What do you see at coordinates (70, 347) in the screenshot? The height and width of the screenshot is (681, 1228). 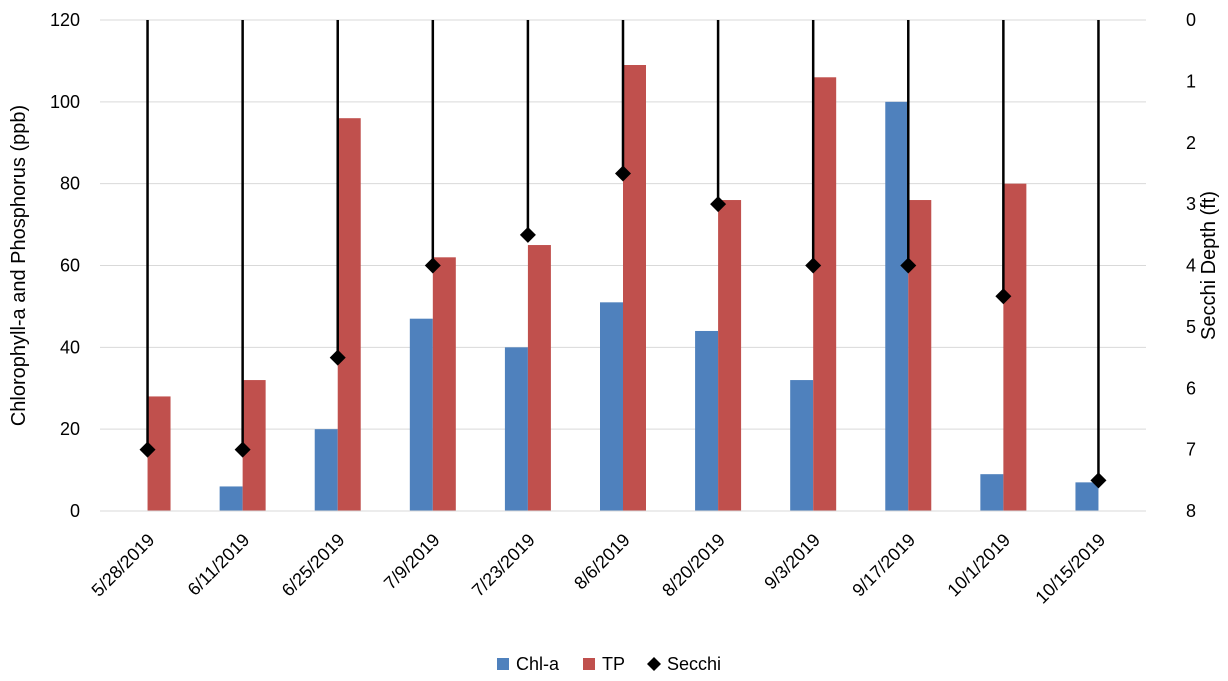 I see `left-tick-label: 40` at bounding box center [70, 347].